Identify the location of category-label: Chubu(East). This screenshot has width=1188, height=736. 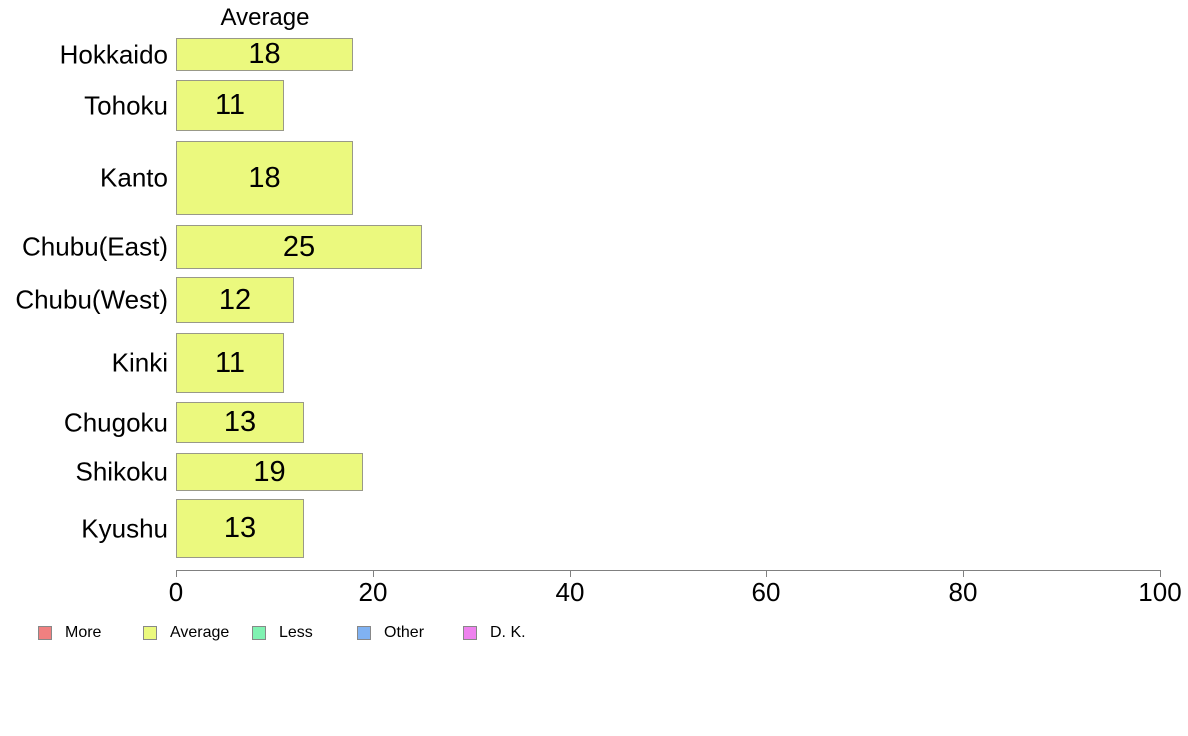
(95, 246).